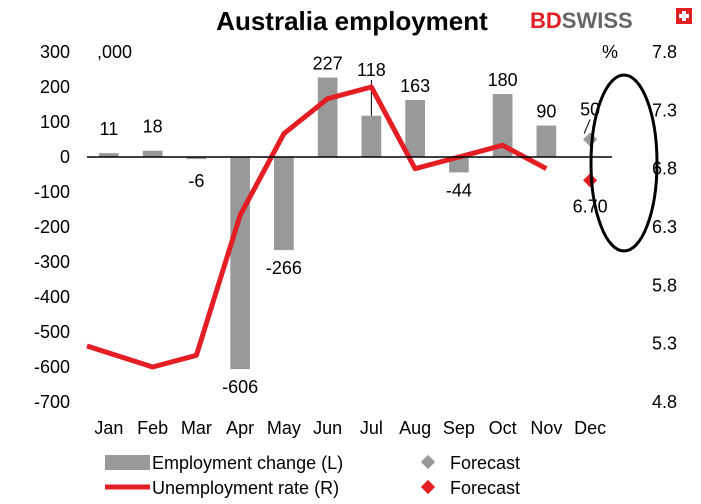  I want to click on x-tick-label-apr: Apr, so click(240, 428).